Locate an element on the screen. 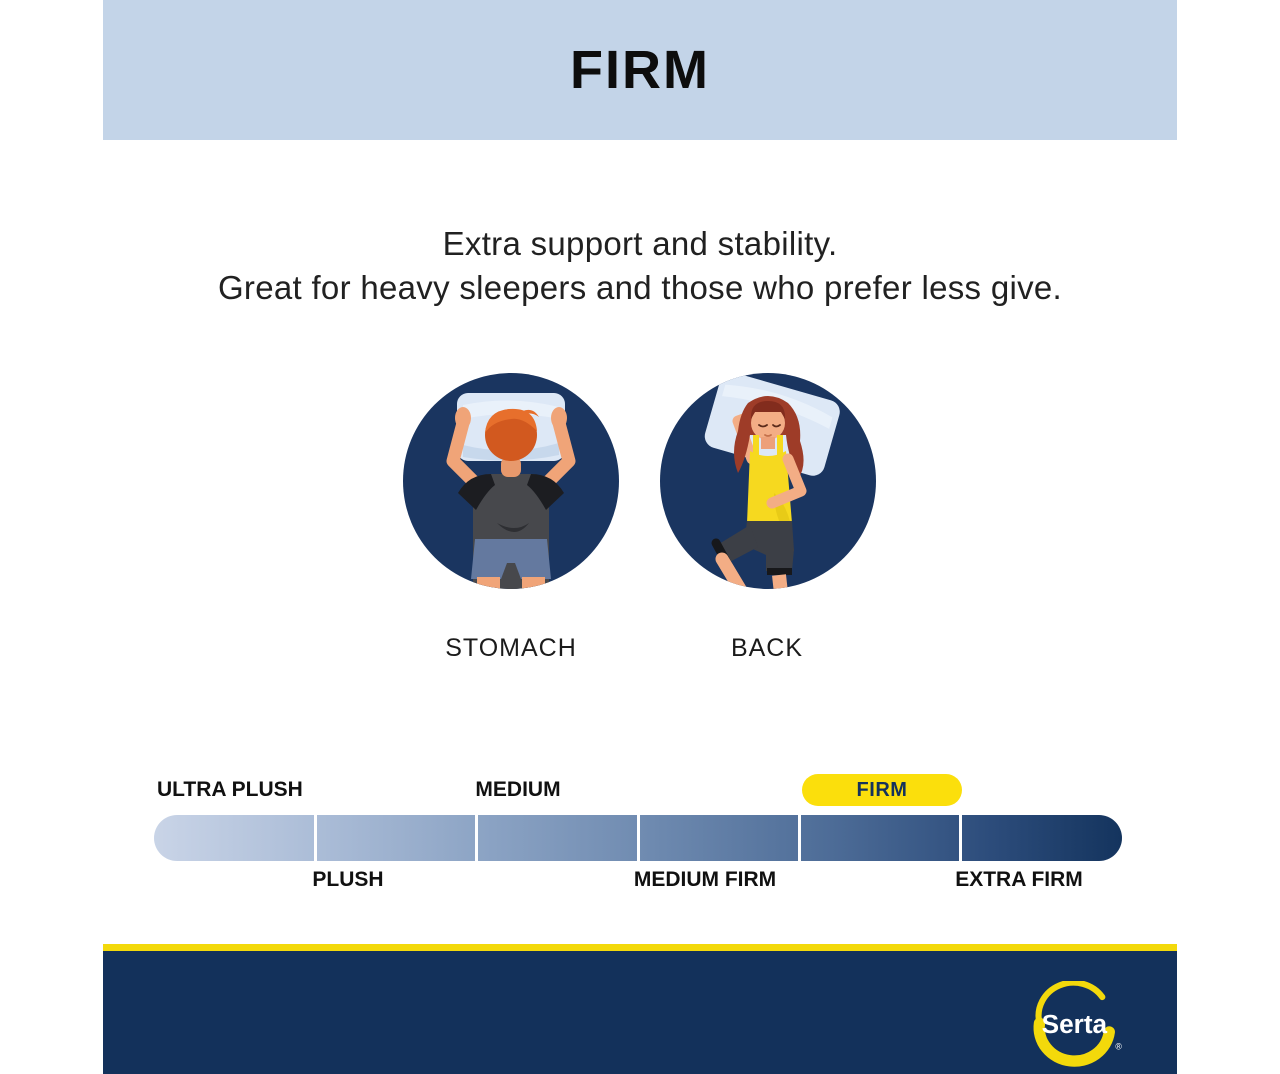 The height and width of the screenshot is (1074, 1280). serta-logo: Serta ® is located at coordinates (1077, 1024).